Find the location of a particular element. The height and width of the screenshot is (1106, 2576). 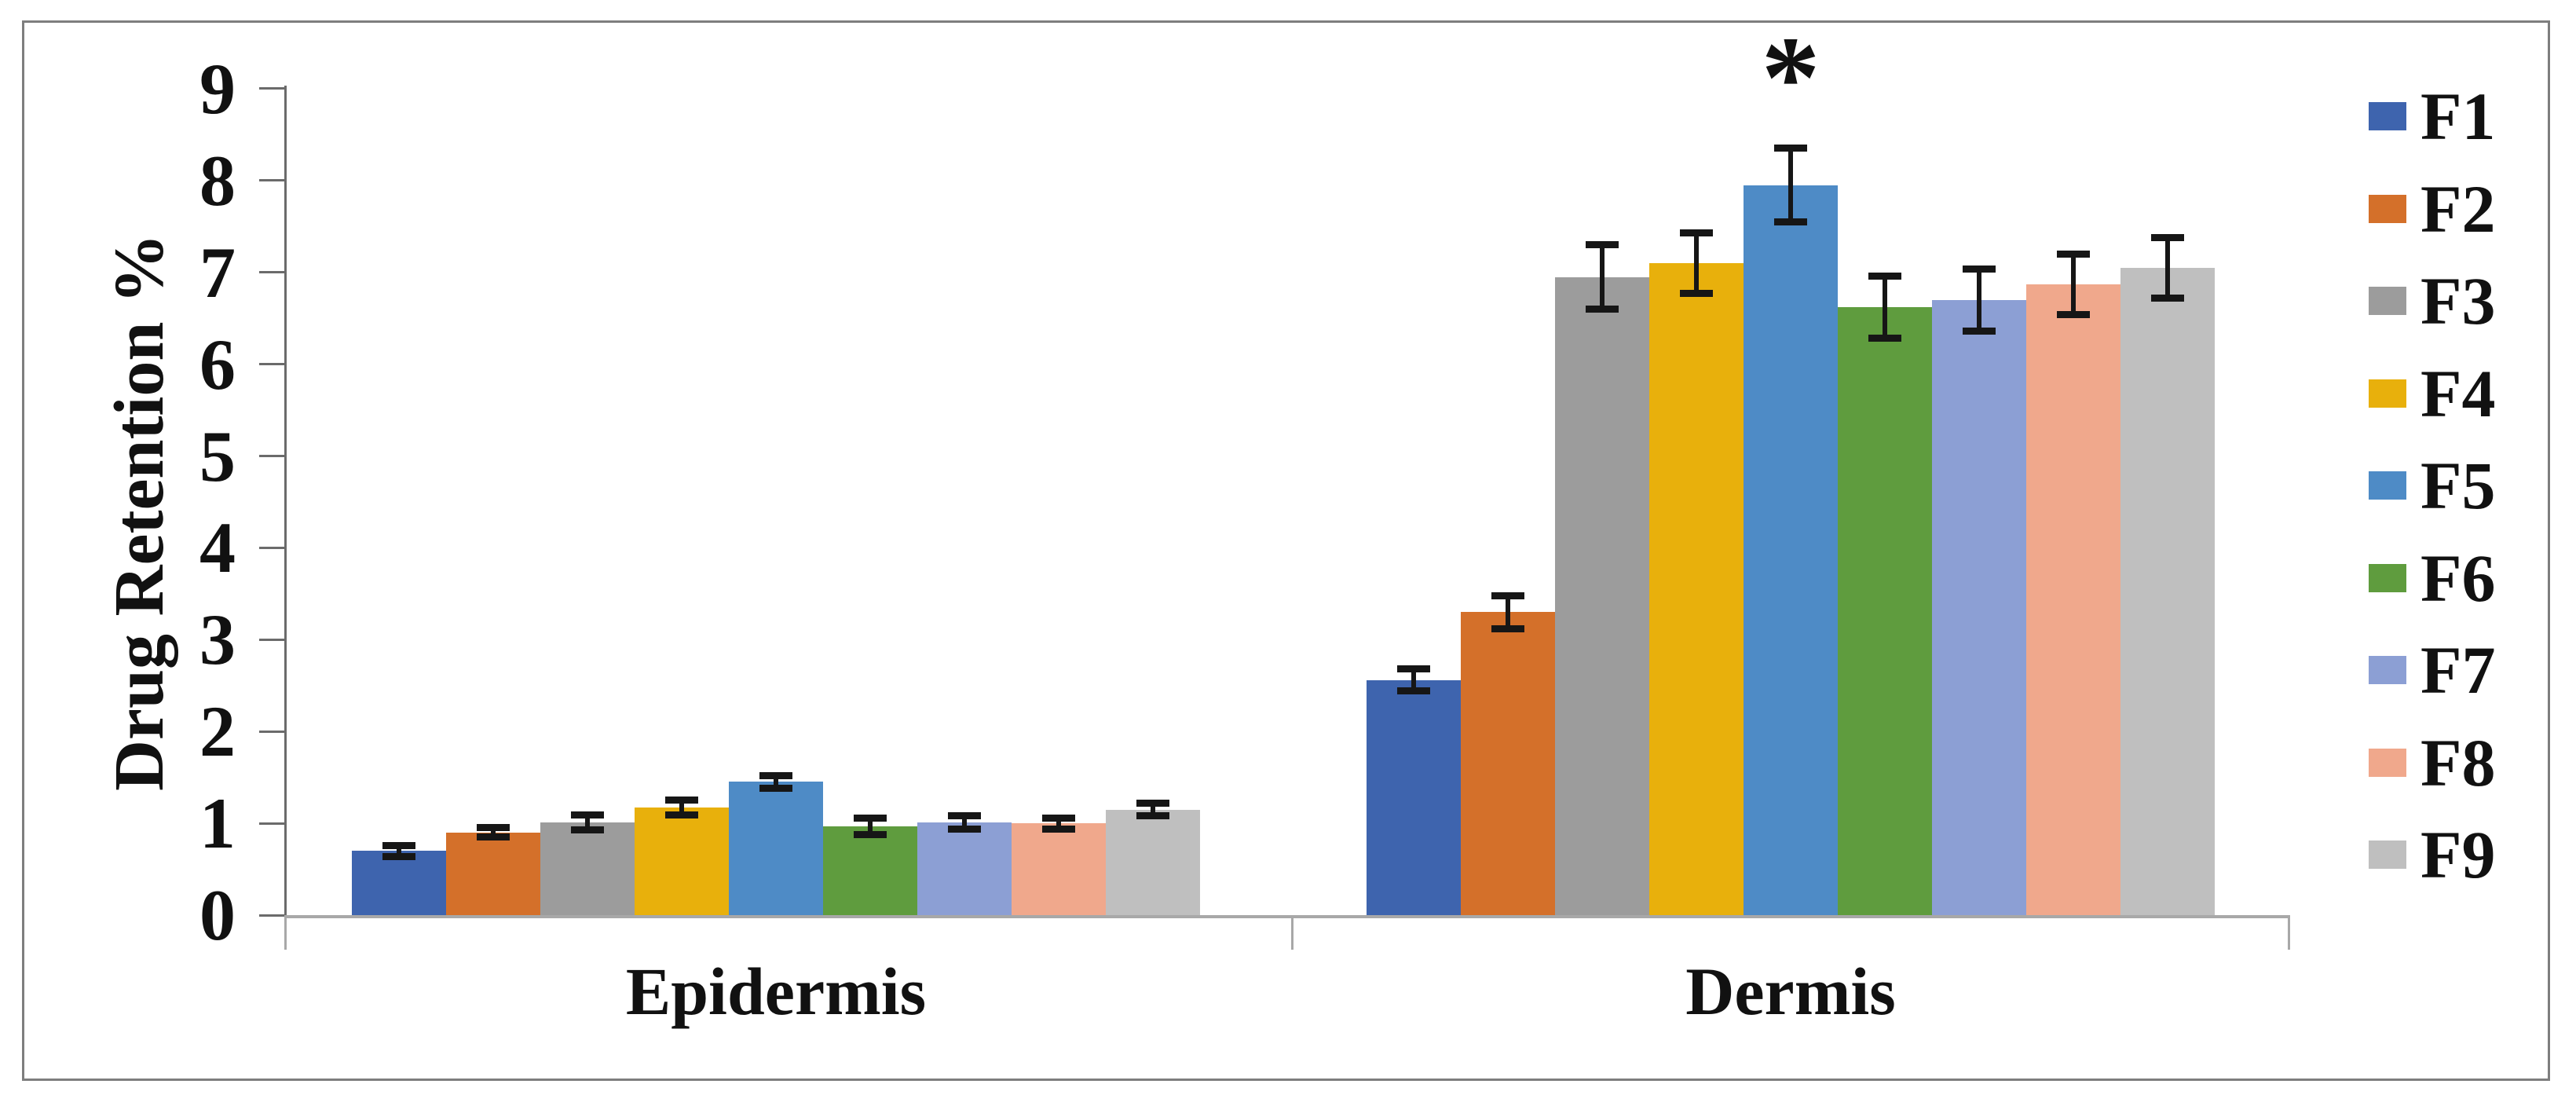

y-axis-tick-label-6: 6 is located at coordinates (217, 364).